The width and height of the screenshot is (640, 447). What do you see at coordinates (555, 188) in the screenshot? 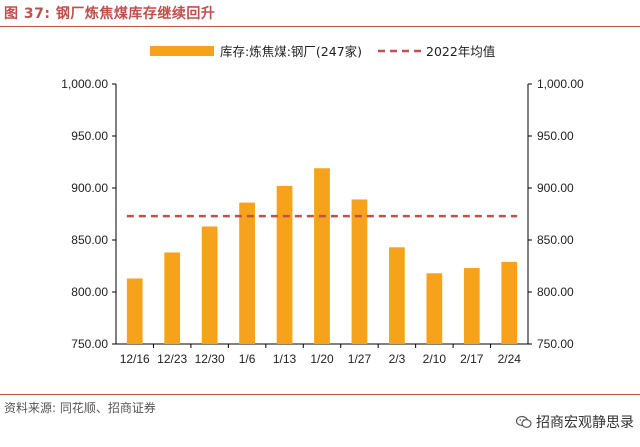
I see `y-tick-label-right: 900.00` at bounding box center [555, 188].